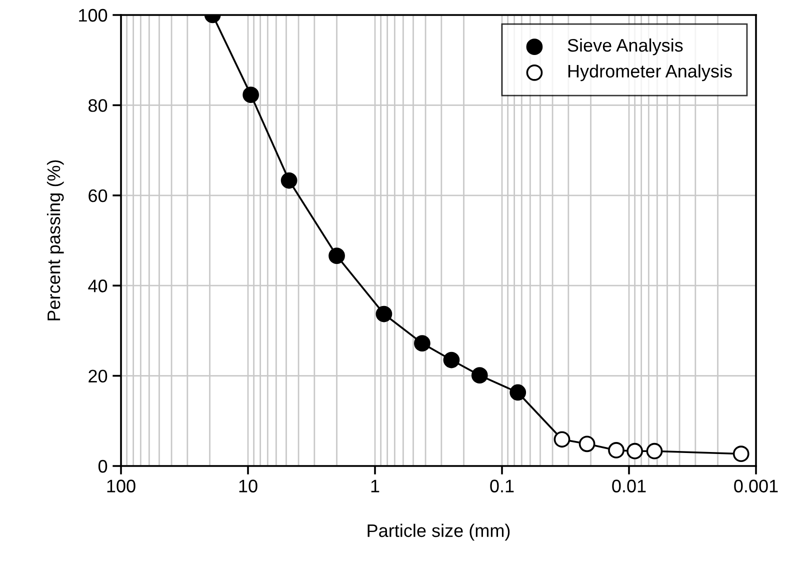  I want to click on x-axis-title: Particle size (mm), so click(439, 532).